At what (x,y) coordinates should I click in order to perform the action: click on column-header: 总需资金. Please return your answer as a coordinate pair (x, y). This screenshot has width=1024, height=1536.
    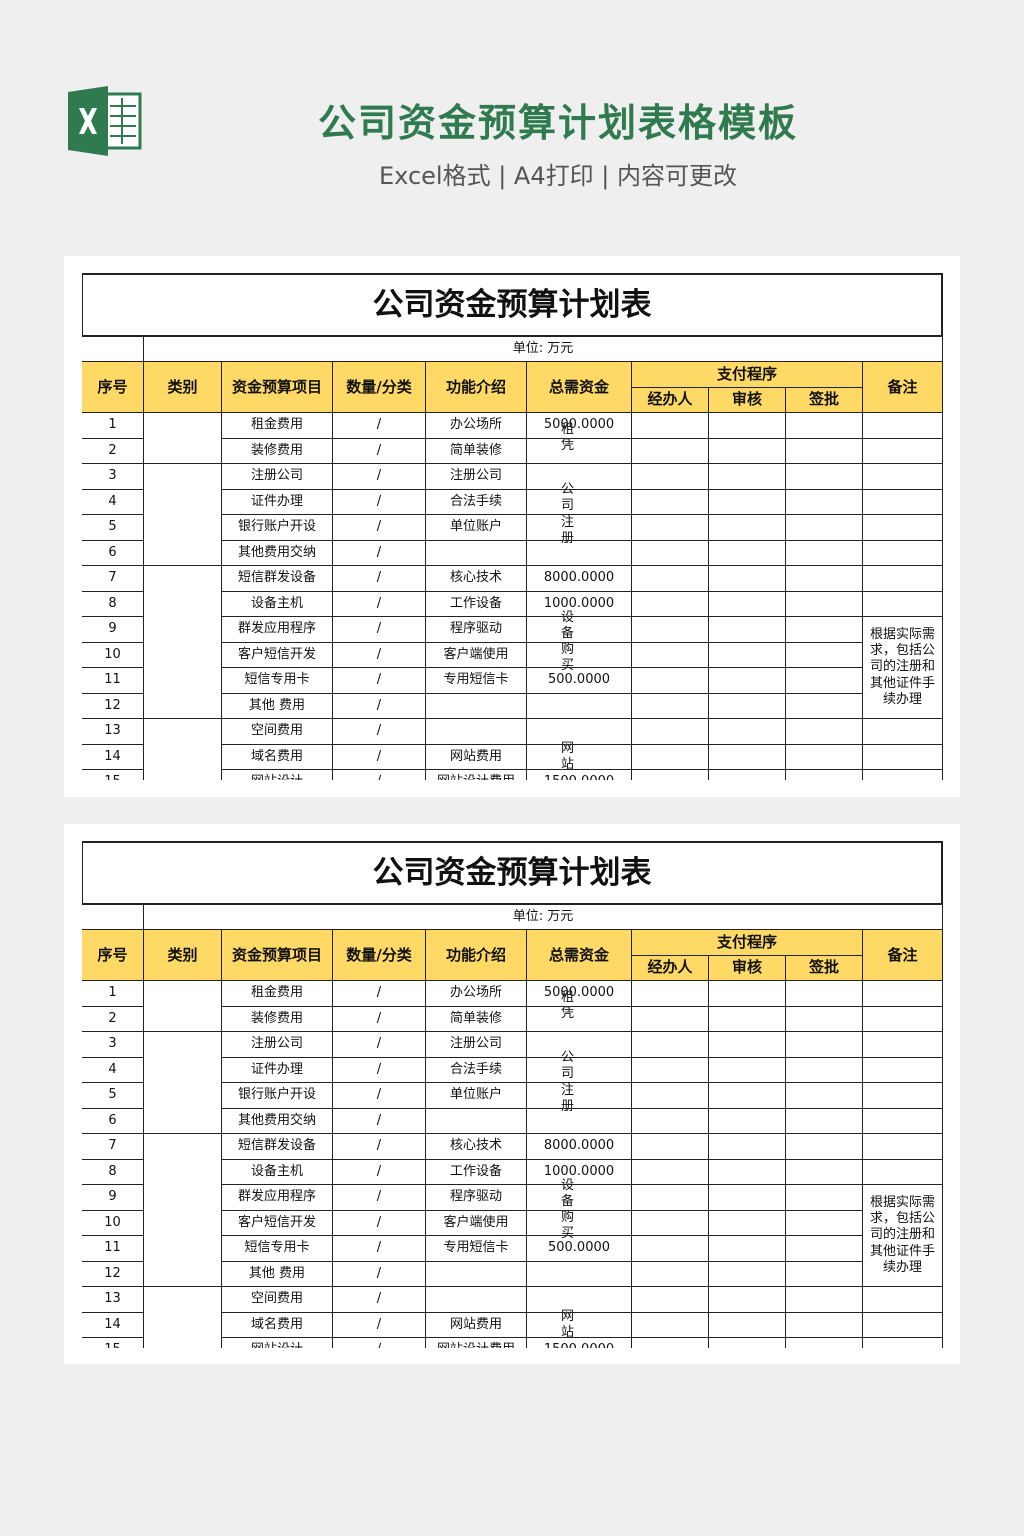
    Looking at the image, I should click on (579, 955).